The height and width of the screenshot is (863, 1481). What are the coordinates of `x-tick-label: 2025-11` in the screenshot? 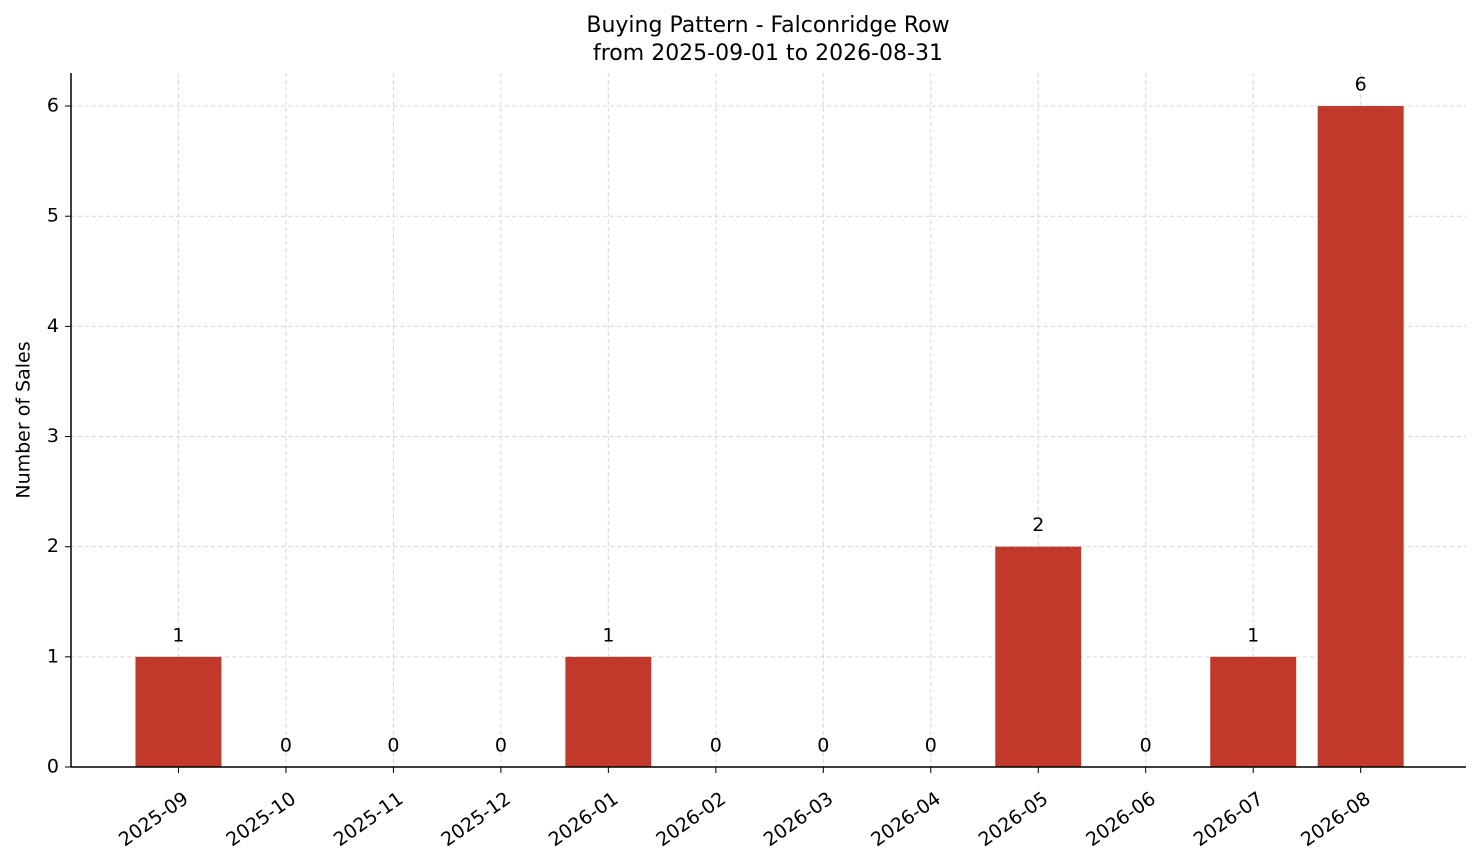 It's located at (369, 820).